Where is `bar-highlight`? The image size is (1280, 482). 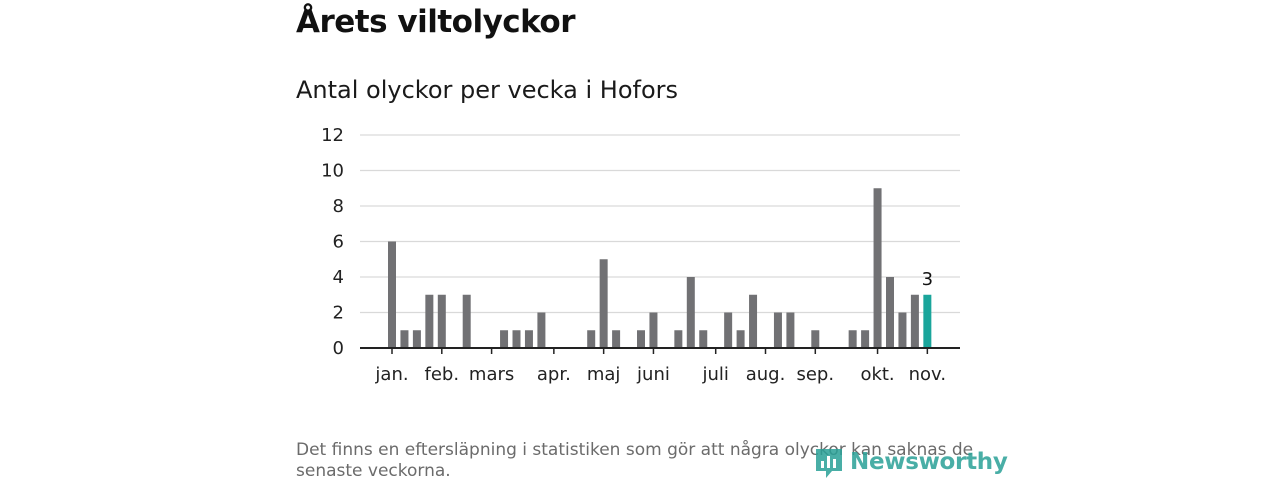 bar-highlight is located at coordinates (927, 321).